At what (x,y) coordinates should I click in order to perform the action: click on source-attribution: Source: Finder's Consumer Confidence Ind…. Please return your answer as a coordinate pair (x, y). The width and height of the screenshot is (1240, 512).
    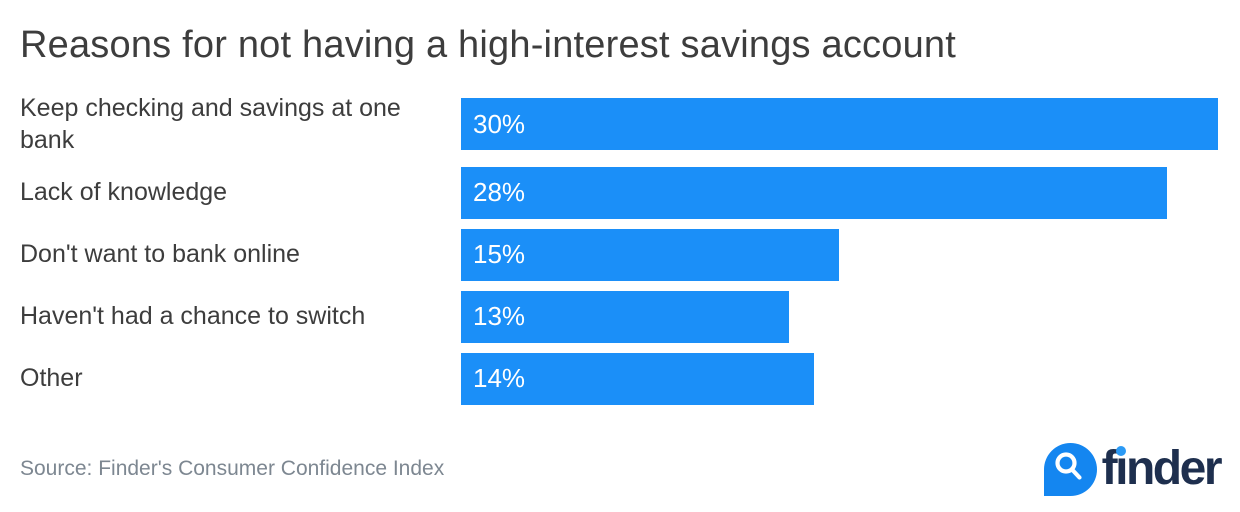
    Looking at the image, I should click on (232, 469).